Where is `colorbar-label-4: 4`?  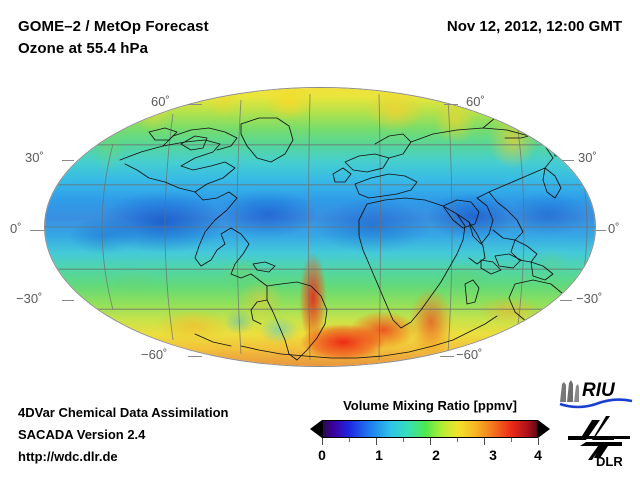 colorbar-label-4: 4 is located at coordinates (538, 455).